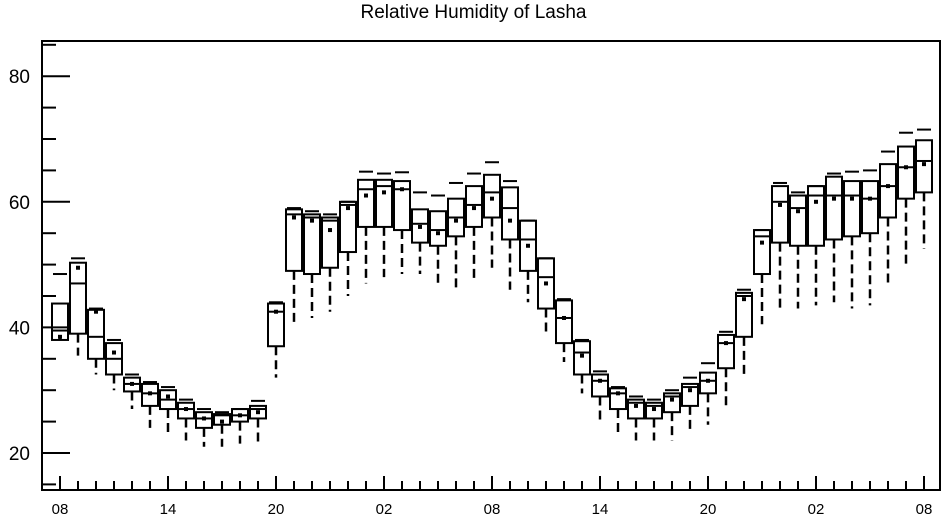 The image size is (947, 520). Describe the element at coordinates (19, 77) in the screenshot. I see `y-tick-label: 80` at that location.